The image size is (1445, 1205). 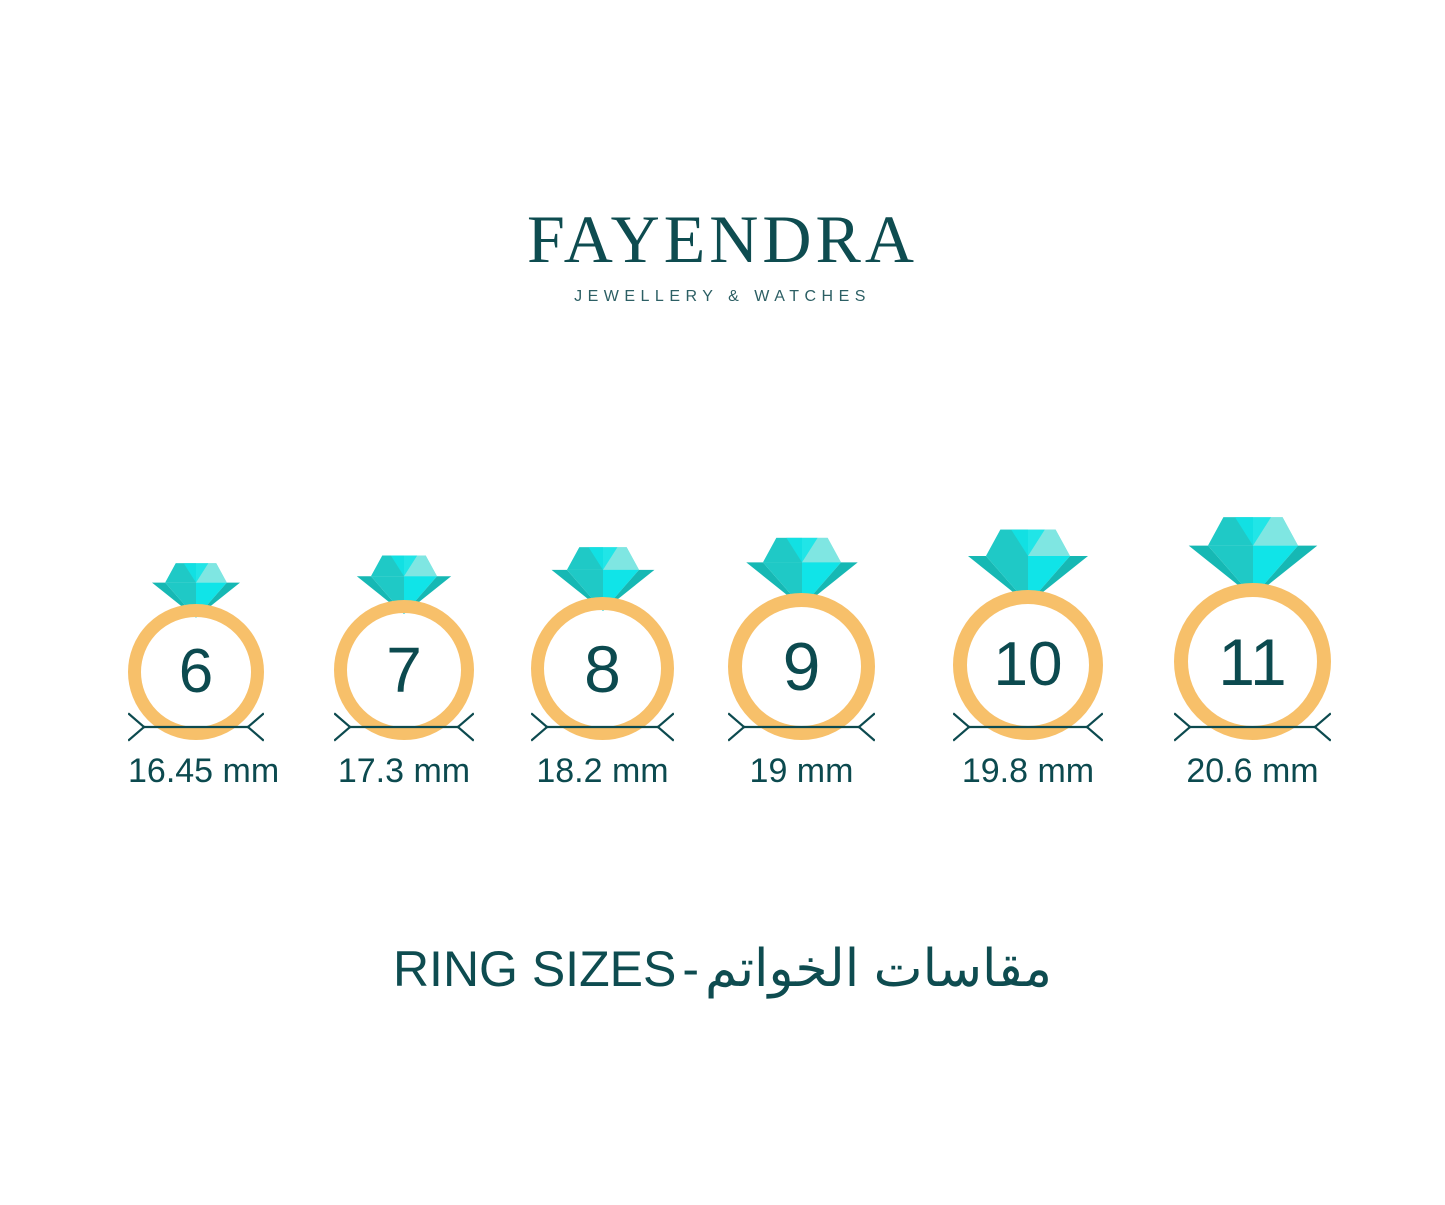 What do you see at coordinates (204, 771) in the screenshot?
I see `ring-diameter-label: 16.45 mm` at bounding box center [204, 771].